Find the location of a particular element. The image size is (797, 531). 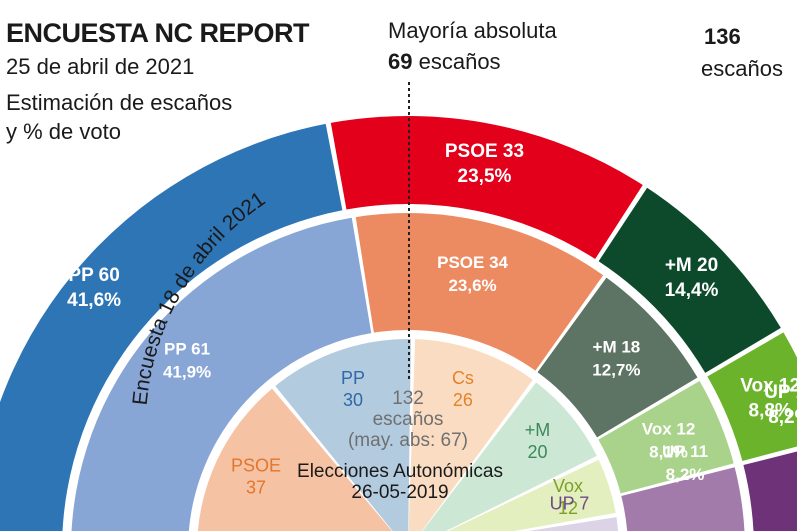

seat-value-0-1: 23,5% is located at coordinates (485, 176).